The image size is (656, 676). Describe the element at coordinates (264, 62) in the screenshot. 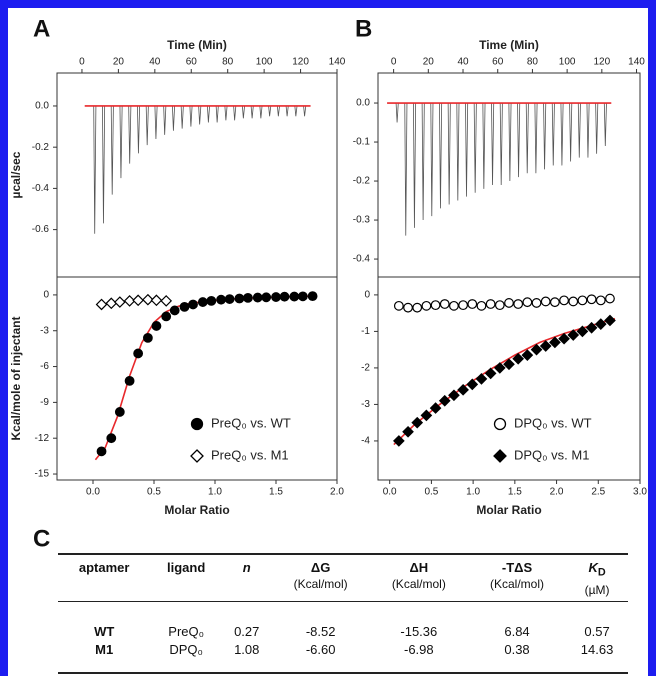

I see `x-tick-label: 100` at that location.